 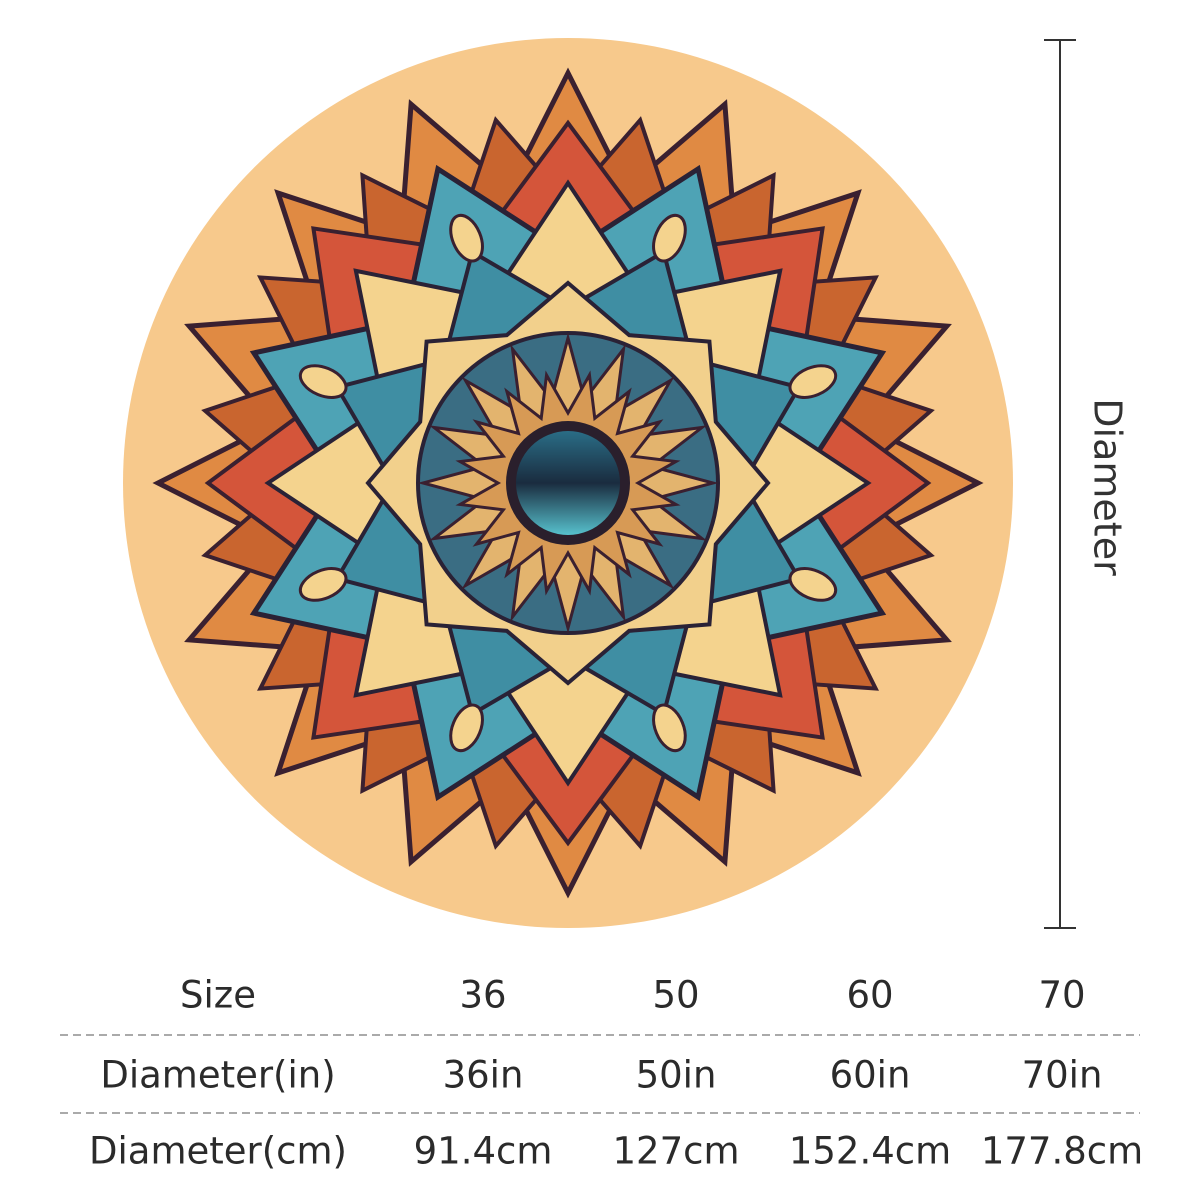 I want to click on table-cell: 127cm, so click(x=675, y=1151).